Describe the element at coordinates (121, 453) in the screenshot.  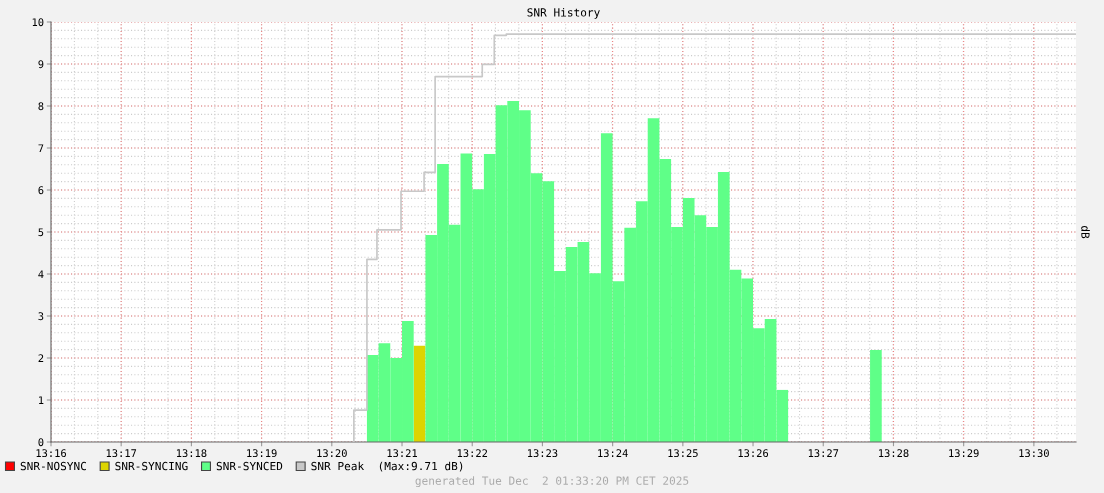
I see `x-tick-label: 13:17` at that location.